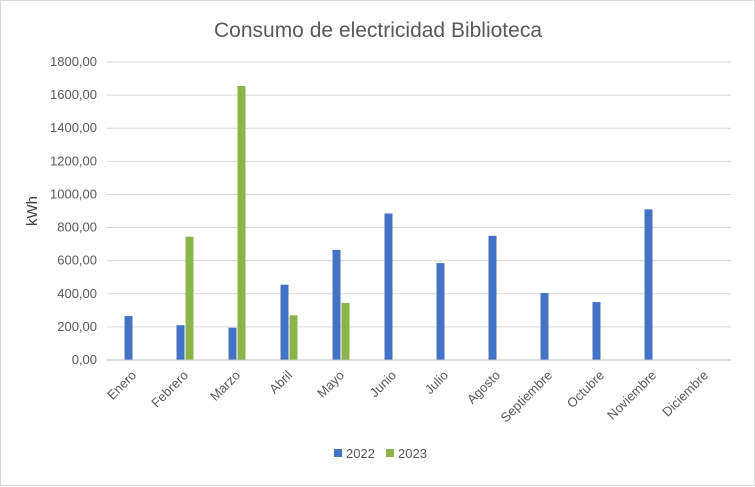  I want to click on bar-2022-junio, so click(388, 286).